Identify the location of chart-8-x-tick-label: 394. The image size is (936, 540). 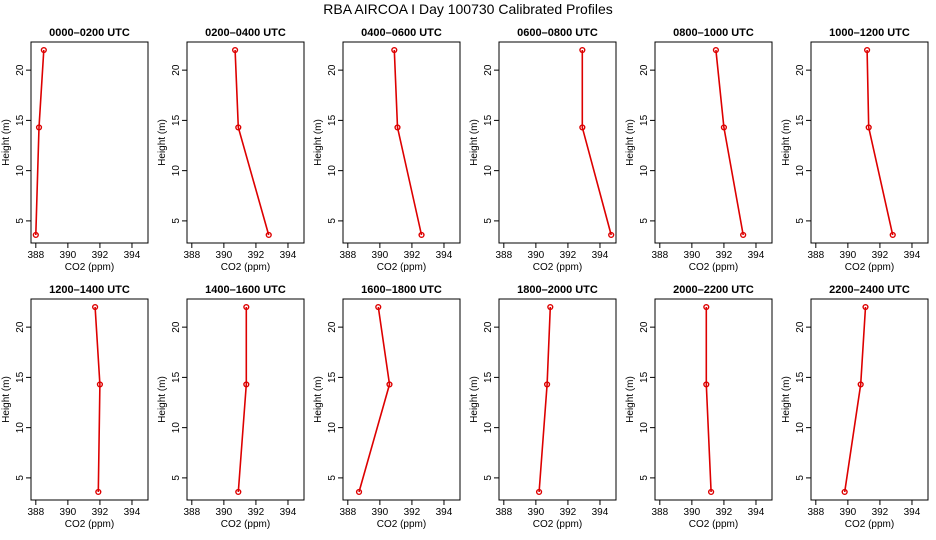
(288, 512).